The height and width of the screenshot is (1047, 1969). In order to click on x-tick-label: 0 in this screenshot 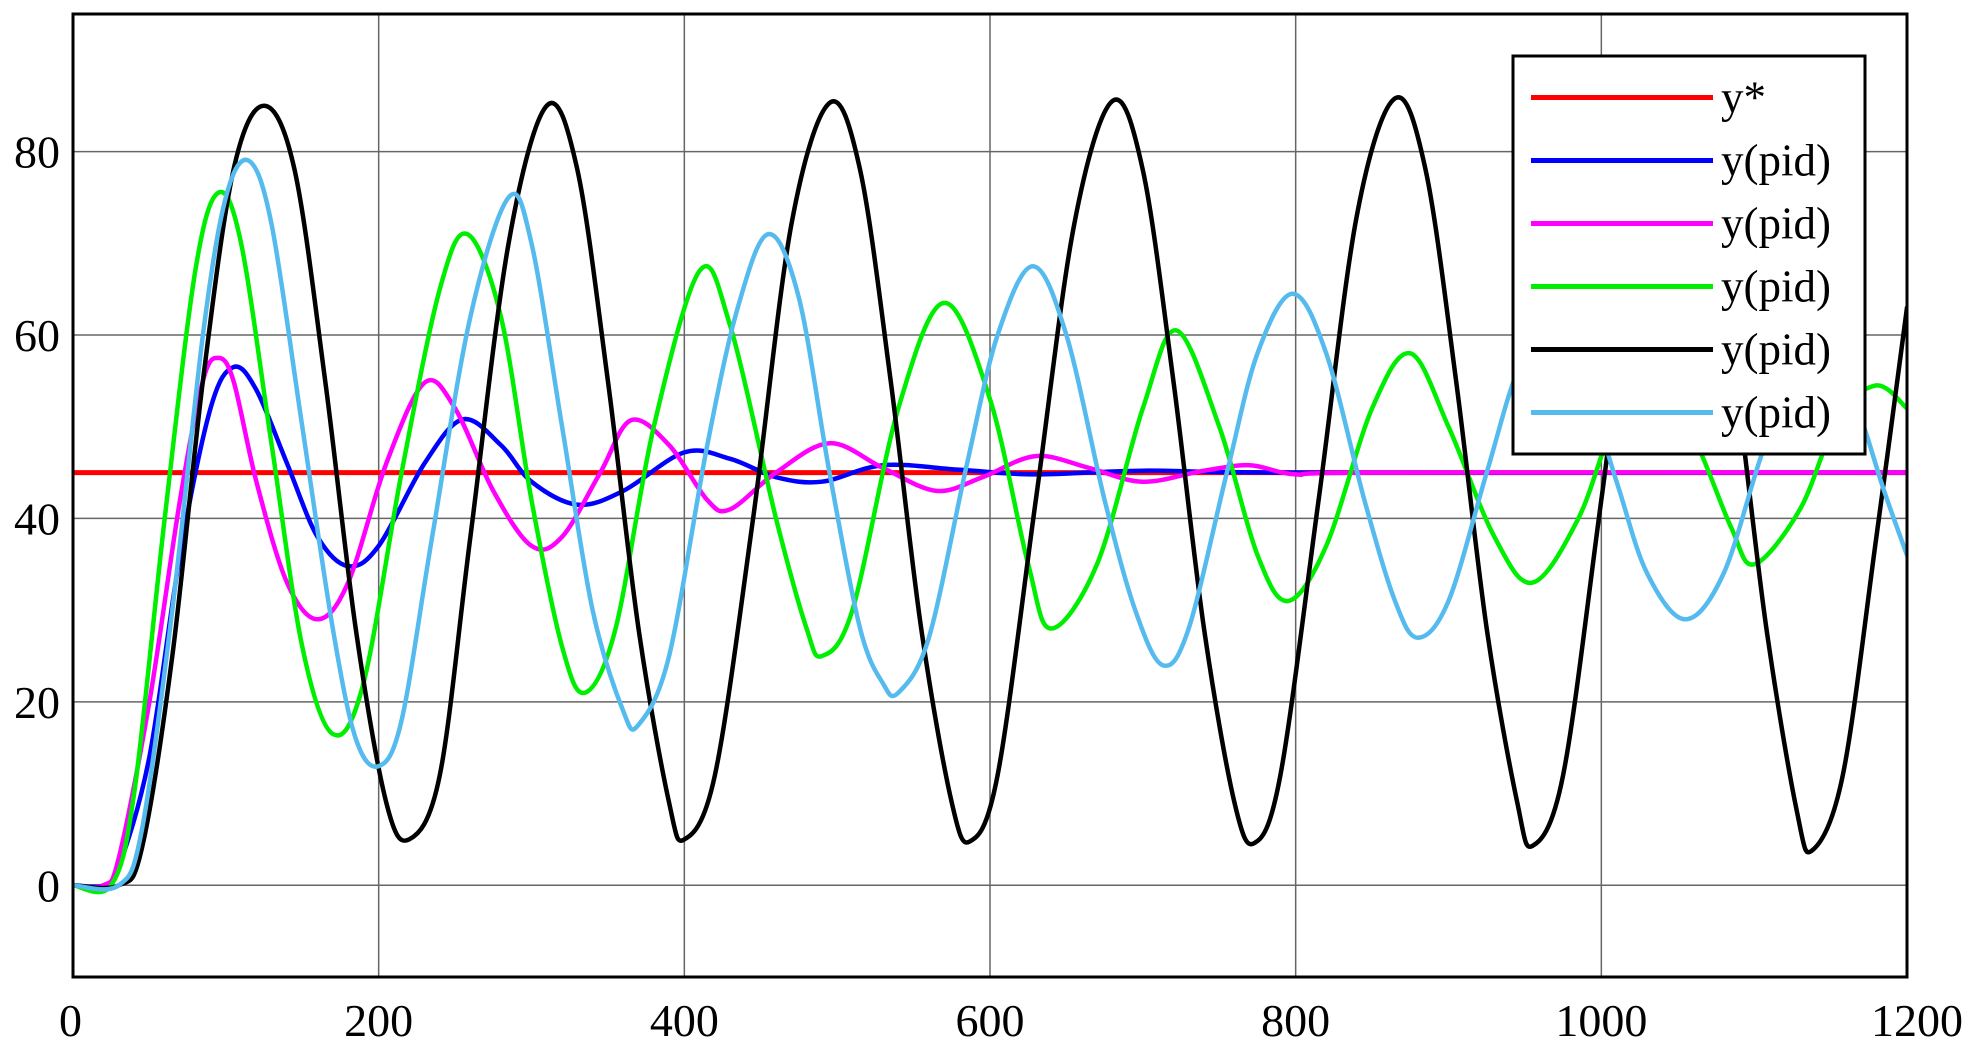, I will do `click(70, 1020)`.